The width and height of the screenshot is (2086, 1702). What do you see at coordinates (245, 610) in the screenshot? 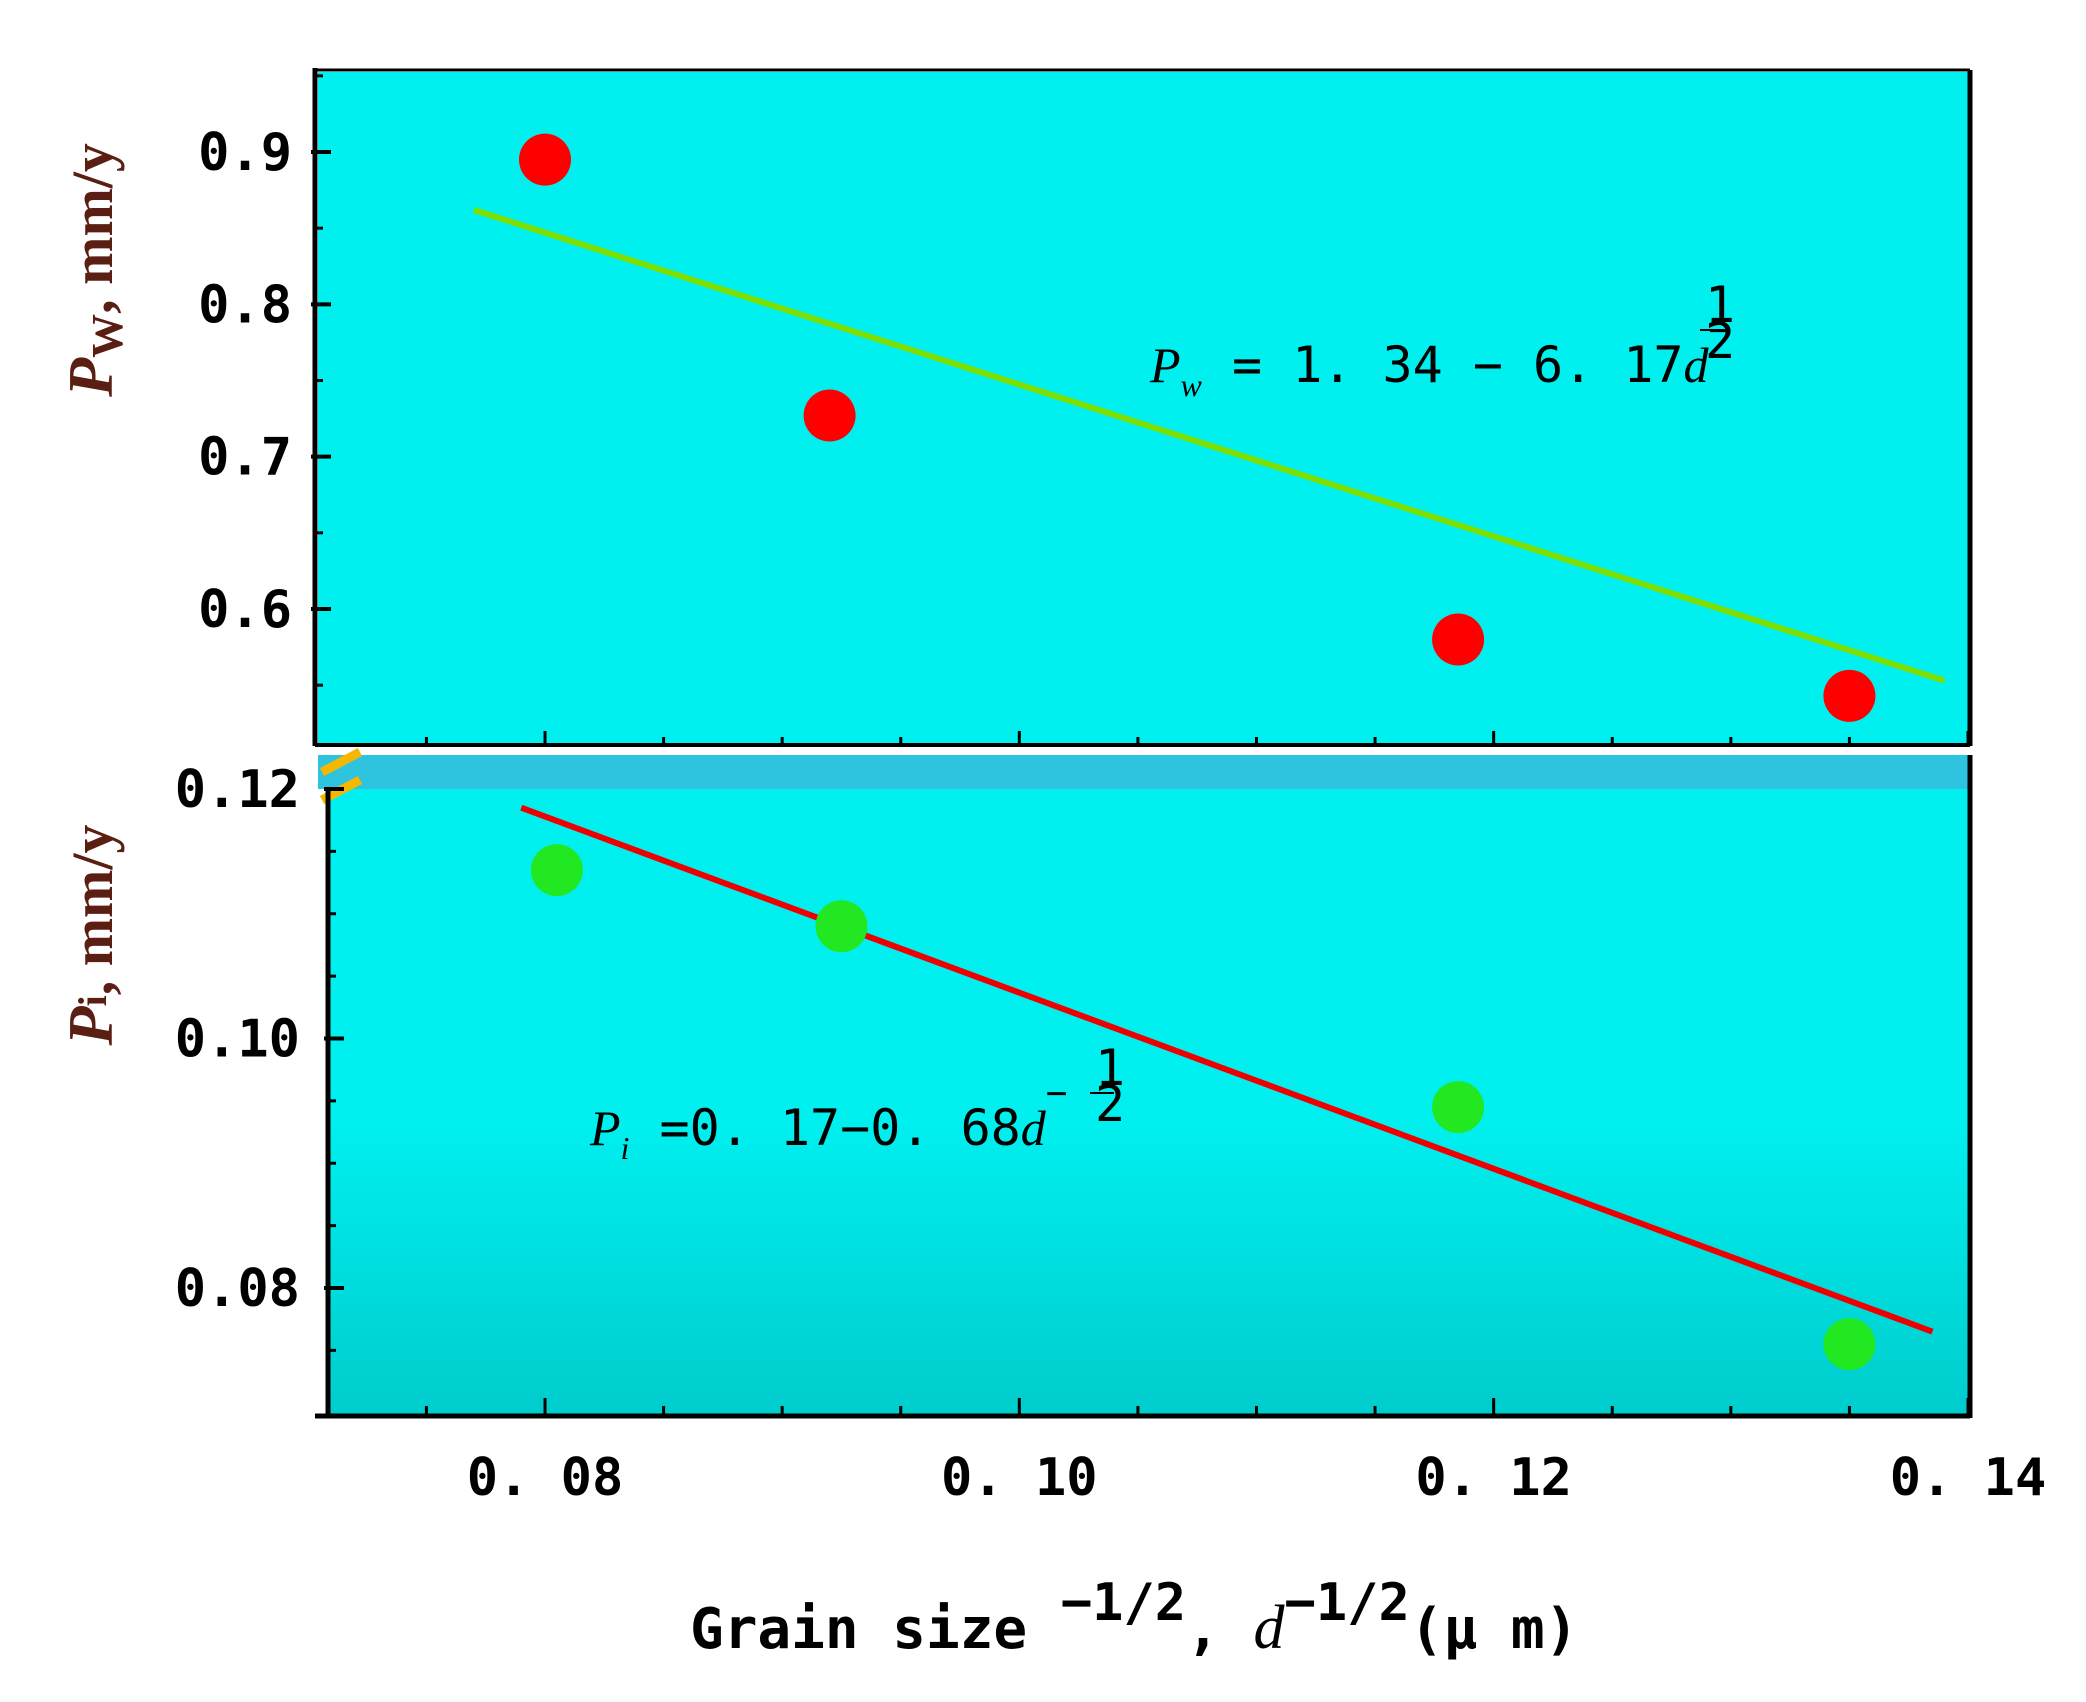
I see `y-tick-label: 0.6` at bounding box center [245, 610].